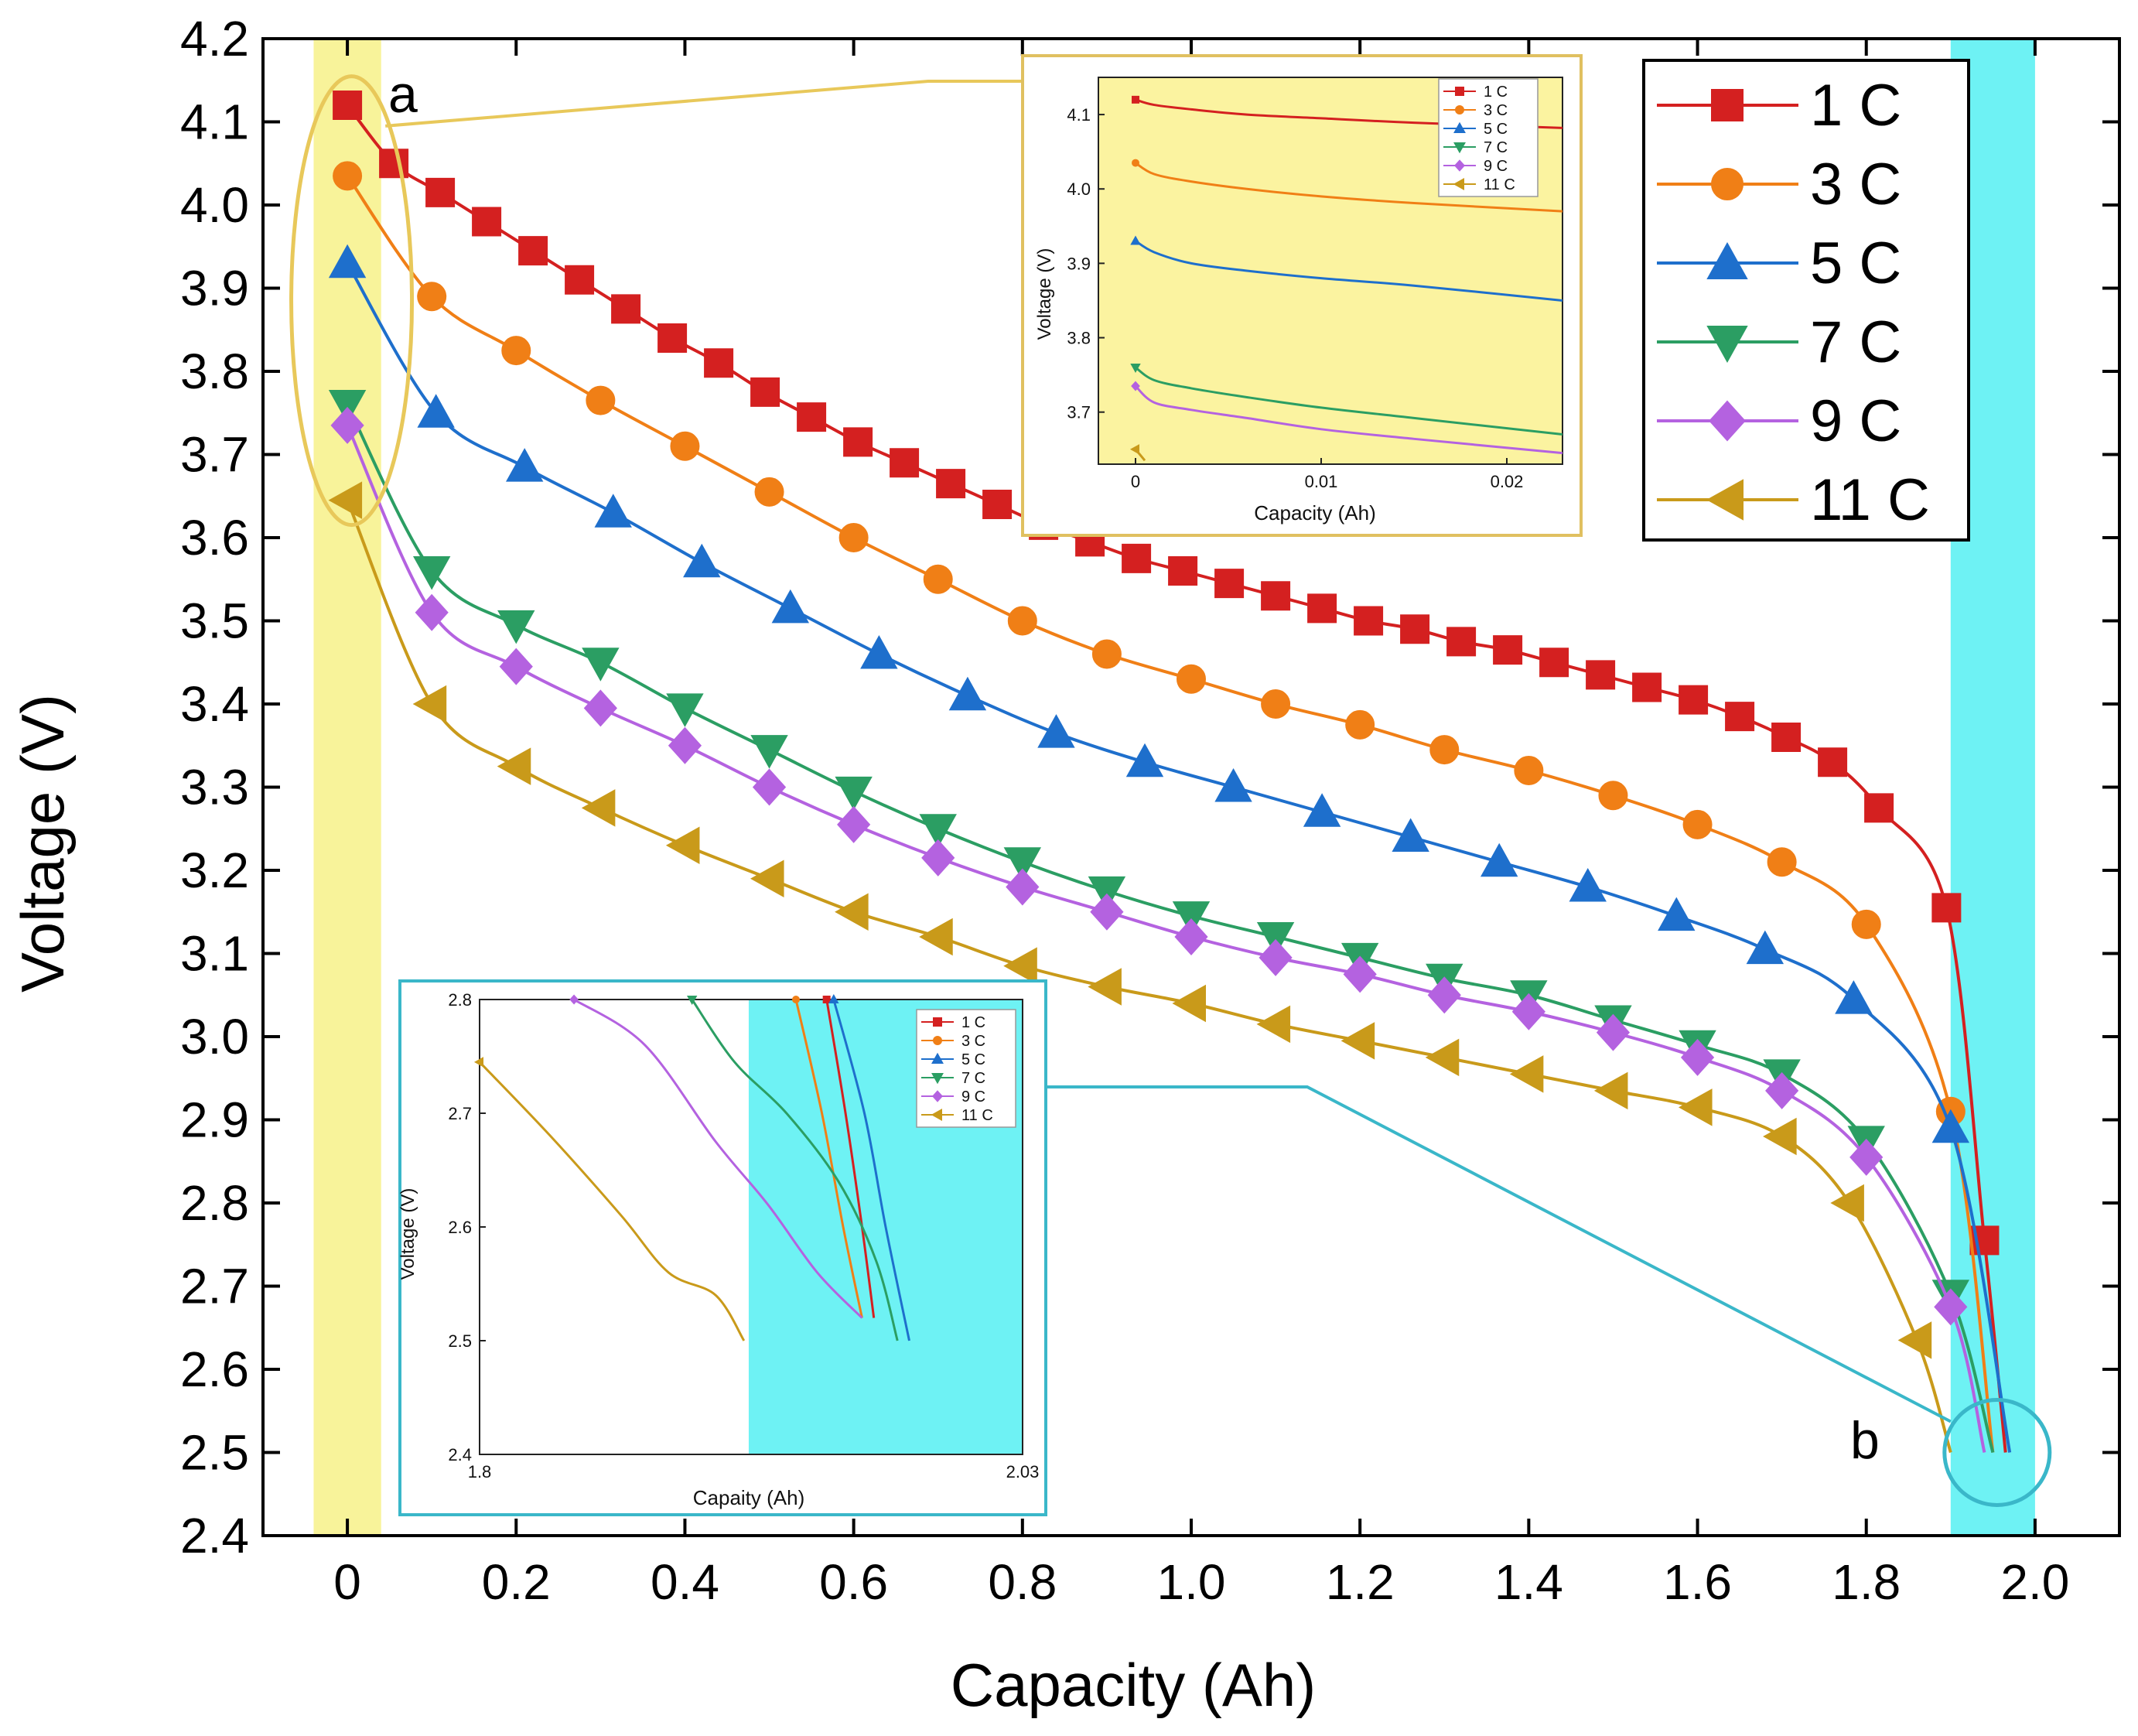 The width and height of the screenshot is (2138, 1736). Describe the element at coordinates (1698, 1582) in the screenshot. I see `x-tick-label: 1.6` at that location.